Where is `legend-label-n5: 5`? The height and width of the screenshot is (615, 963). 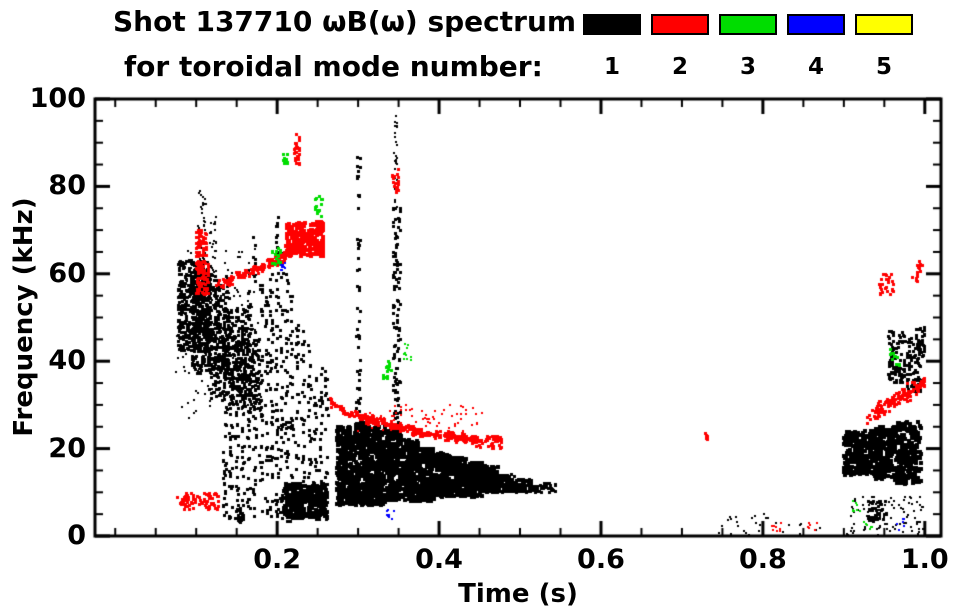 legend-label-n5: 5 is located at coordinates (883, 67).